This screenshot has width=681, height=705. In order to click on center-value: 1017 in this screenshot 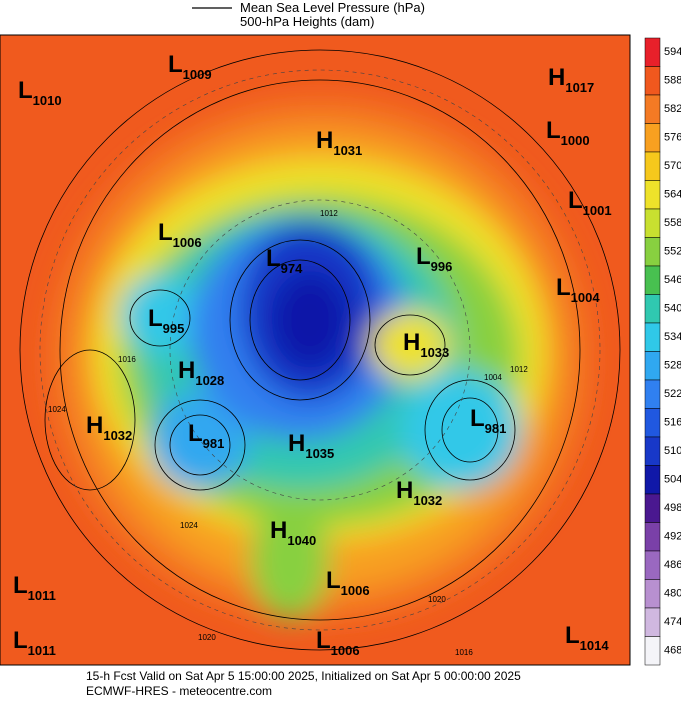, I will do `click(579, 87)`.